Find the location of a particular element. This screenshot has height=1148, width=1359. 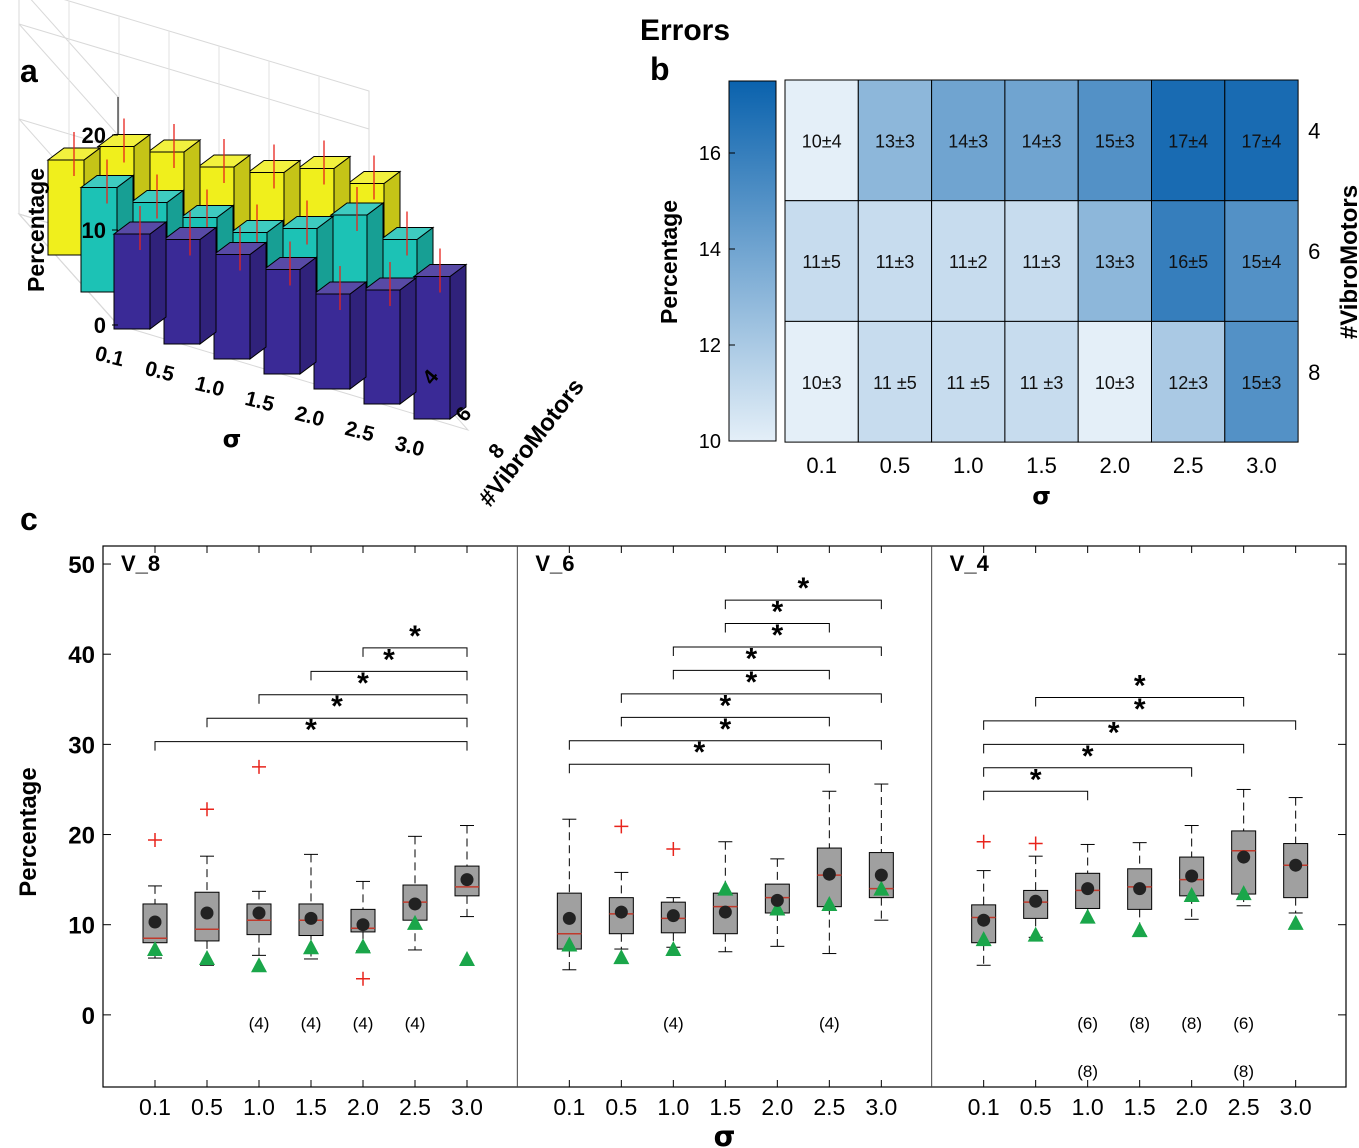

panel-c-y-tick-label: 0 is located at coordinates (88, 1016).